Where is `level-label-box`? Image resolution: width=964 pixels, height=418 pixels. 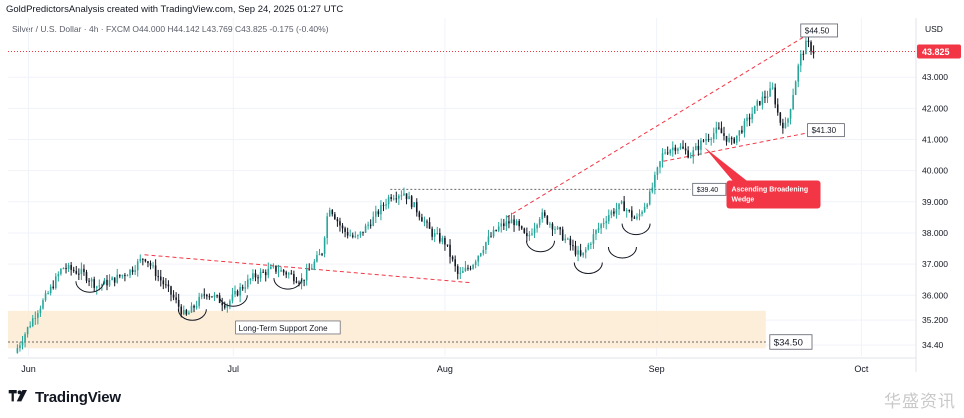
level-label-box is located at coordinates (709, 189).